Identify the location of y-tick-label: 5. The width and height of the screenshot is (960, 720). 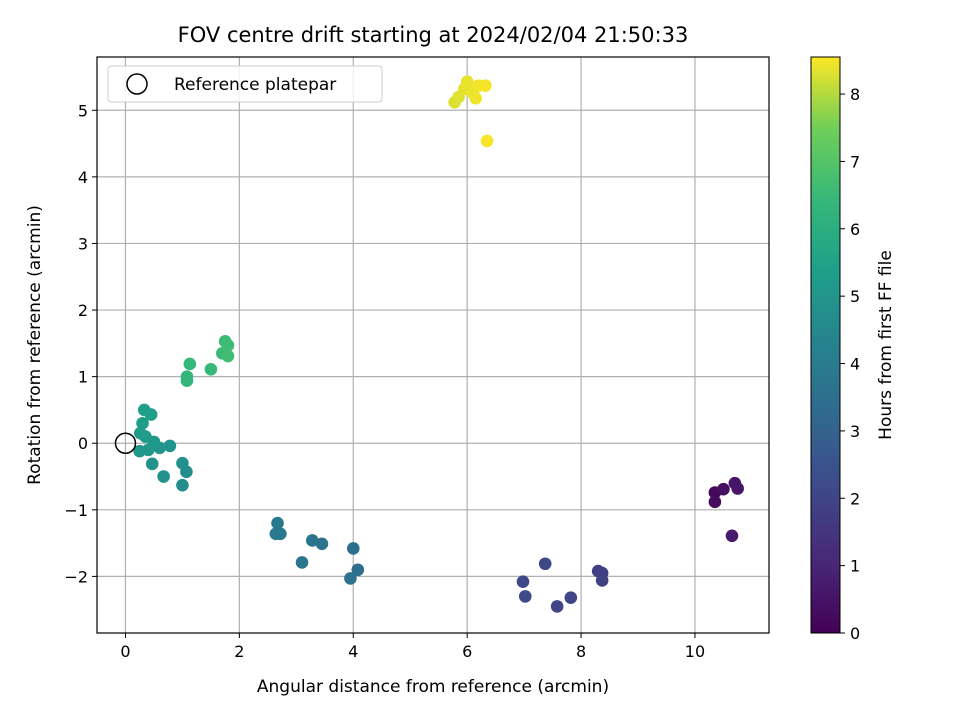
(83, 110).